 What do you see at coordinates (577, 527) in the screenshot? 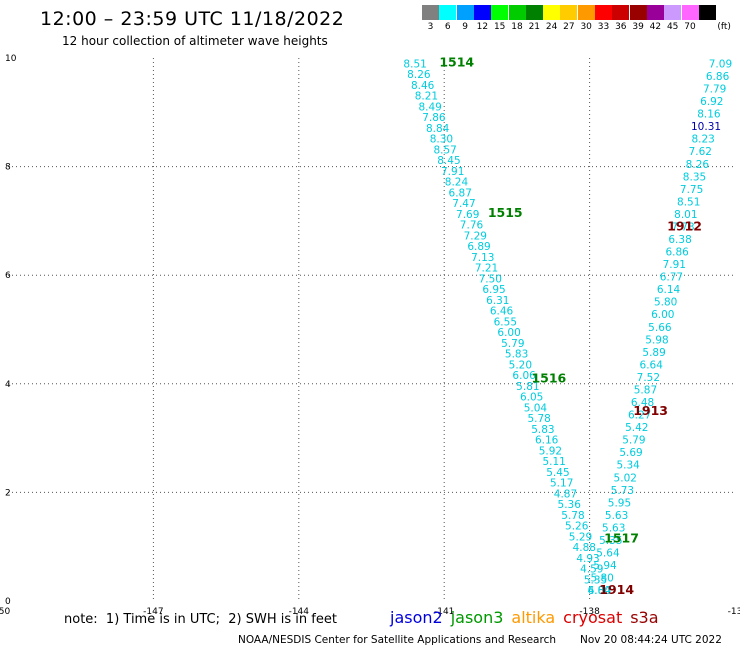
I see `track-a-point: 5.26` at bounding box center [577, 527].